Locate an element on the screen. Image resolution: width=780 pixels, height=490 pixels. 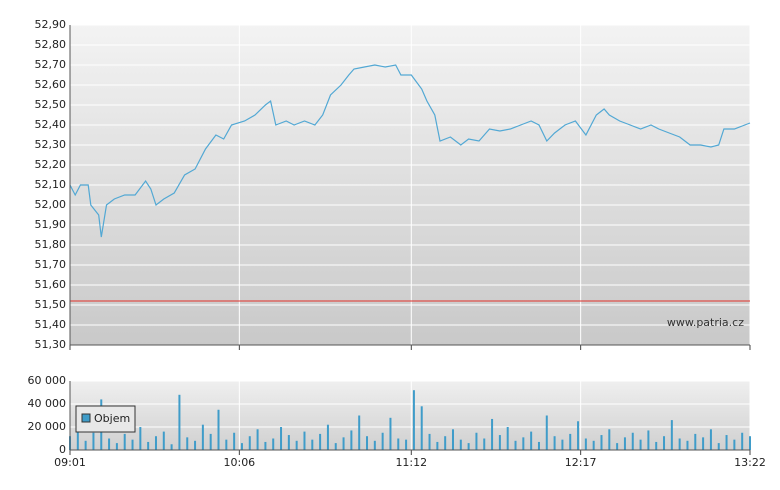
y-tick-label: 52,00 is located at coordinates (51, 204).